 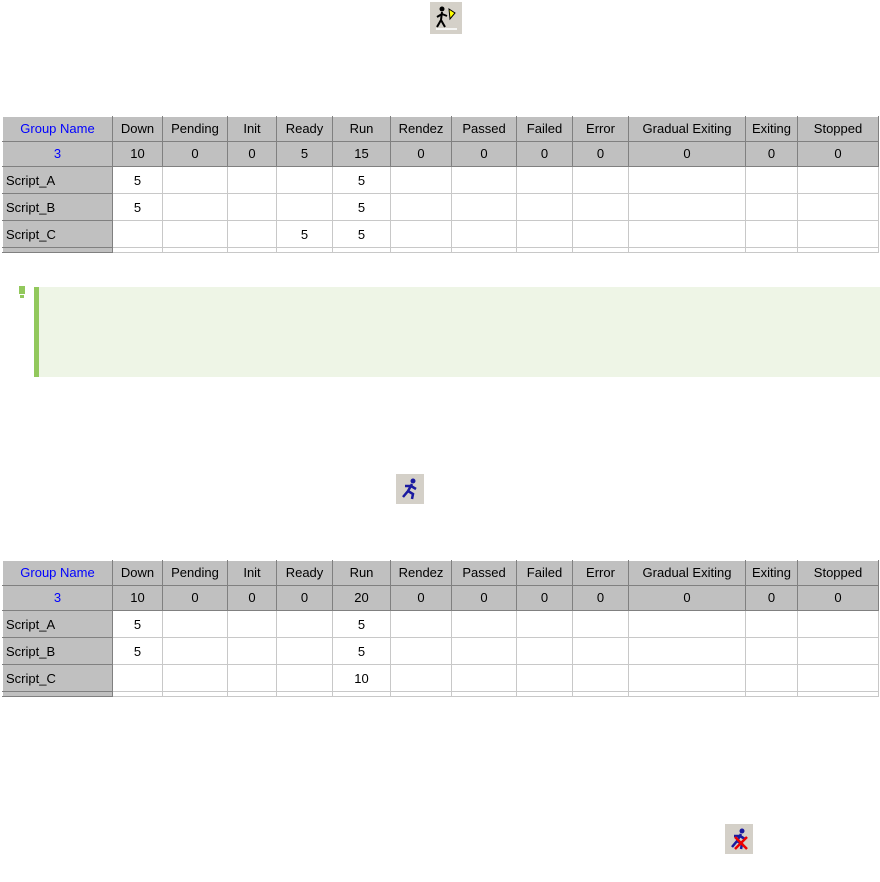 What do you see at coordinates (739, 839) in the screenshot?
I see `stop-runner-x-icon` at bounding box center [739, 839].